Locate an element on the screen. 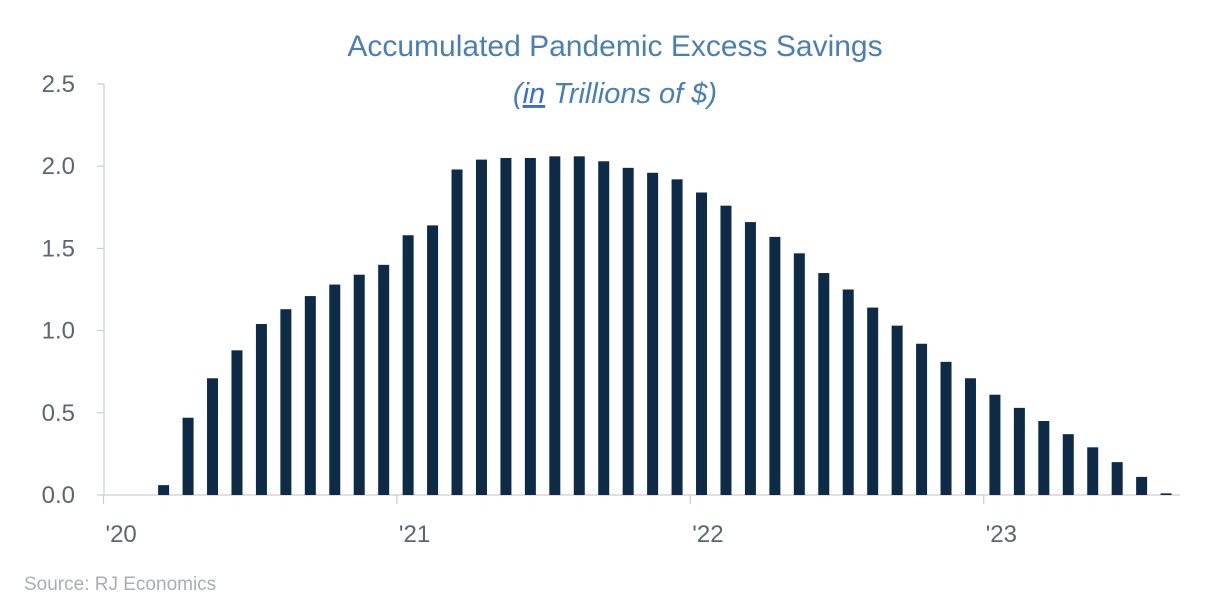  chart-title: Accumulated Pandemic Excess Savings is located at coordinates (614, 46).